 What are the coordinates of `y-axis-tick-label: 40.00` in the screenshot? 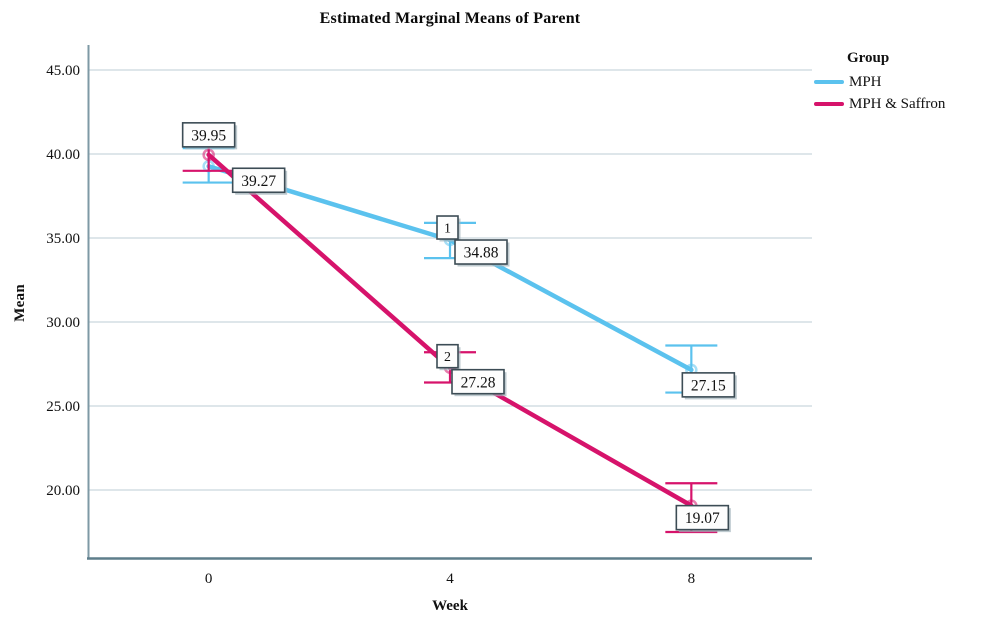 It's located at (63, 155).